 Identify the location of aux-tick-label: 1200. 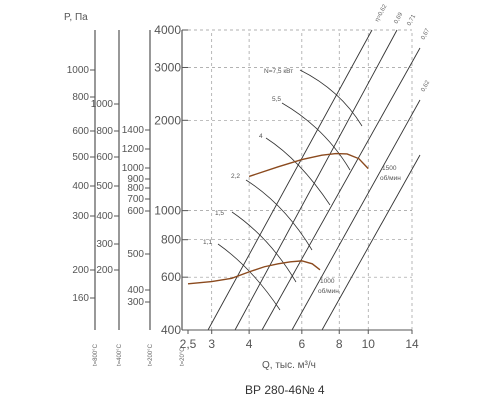
(133, 149).